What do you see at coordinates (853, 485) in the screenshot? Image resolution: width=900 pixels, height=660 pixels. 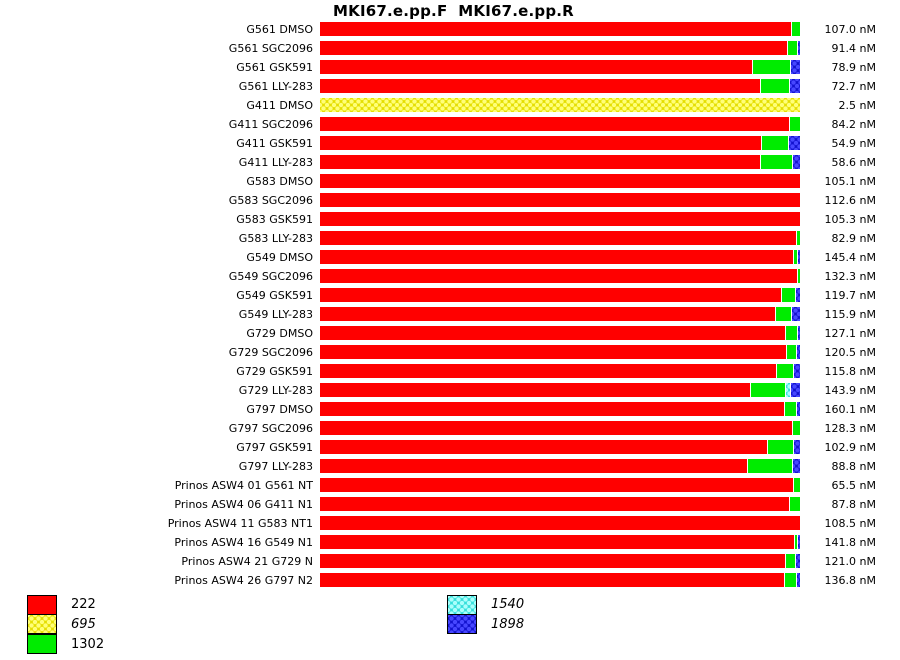 I see `row-value: 65.5 nM` at bounding box center [853, 485].